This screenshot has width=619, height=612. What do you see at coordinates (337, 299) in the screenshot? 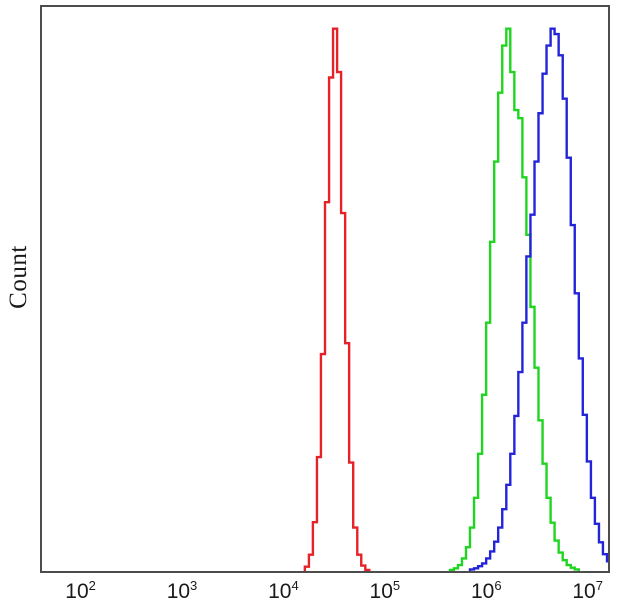
I see `red-population-curve` at bounding box center [337, 299].